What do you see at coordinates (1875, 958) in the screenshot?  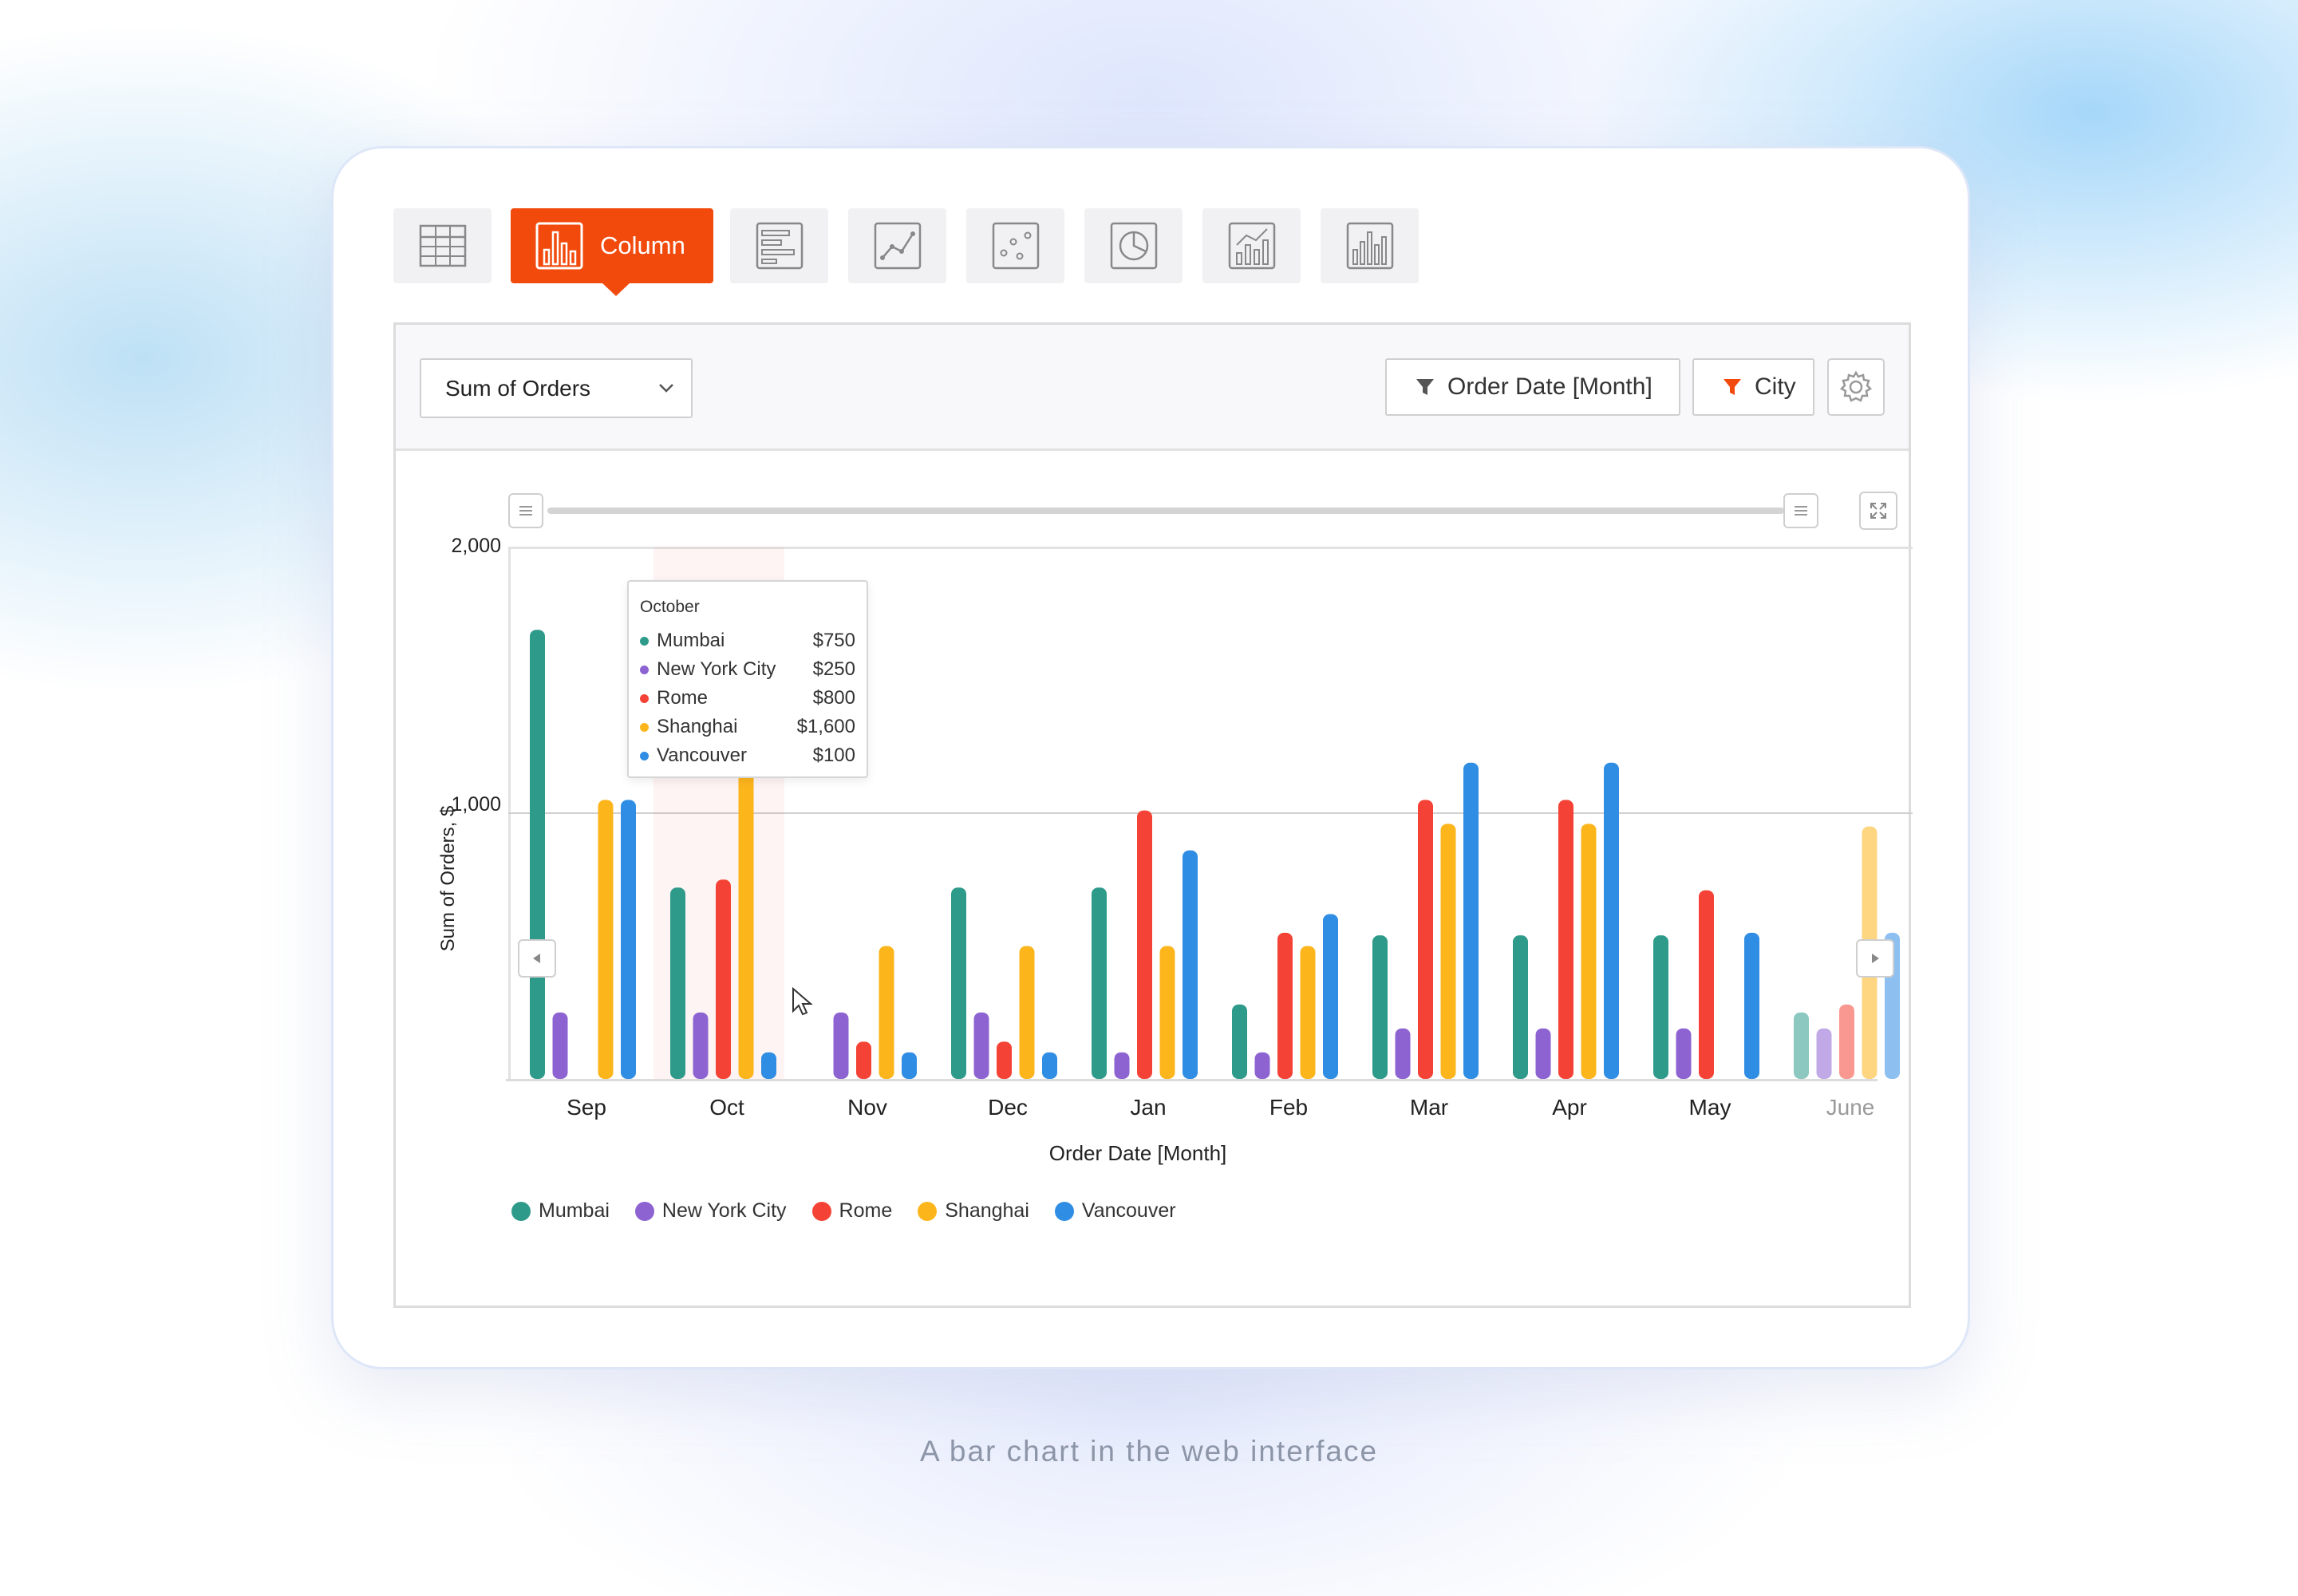 I see `scroll-right-button` at bounding box center [1875, 958].